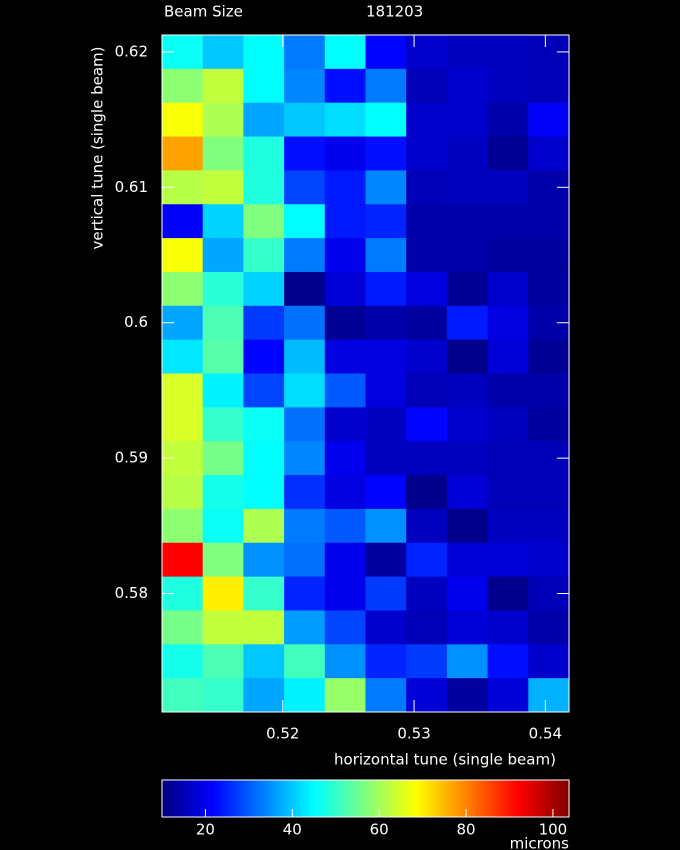 The width and height of the screenshot is (680, 850). I want to click on colorbar-label: microns, so click(540, 842).